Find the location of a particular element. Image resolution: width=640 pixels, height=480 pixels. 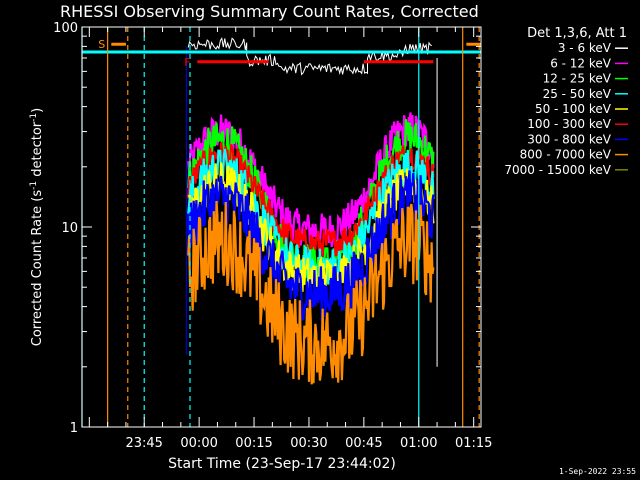

y-label-mid: detector is located at coordinates (37, 151).